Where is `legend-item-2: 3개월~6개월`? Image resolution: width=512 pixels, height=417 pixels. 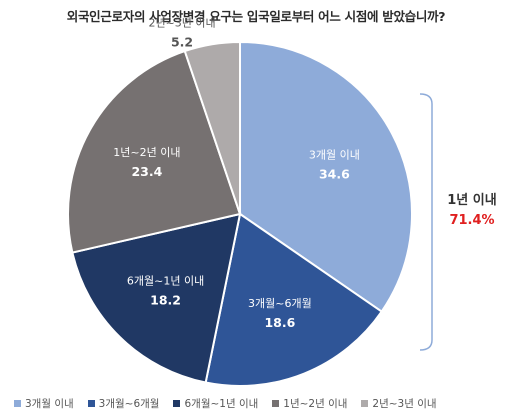 legend-item-2: 3개월~6개월 is located at coordinates (123, 403).